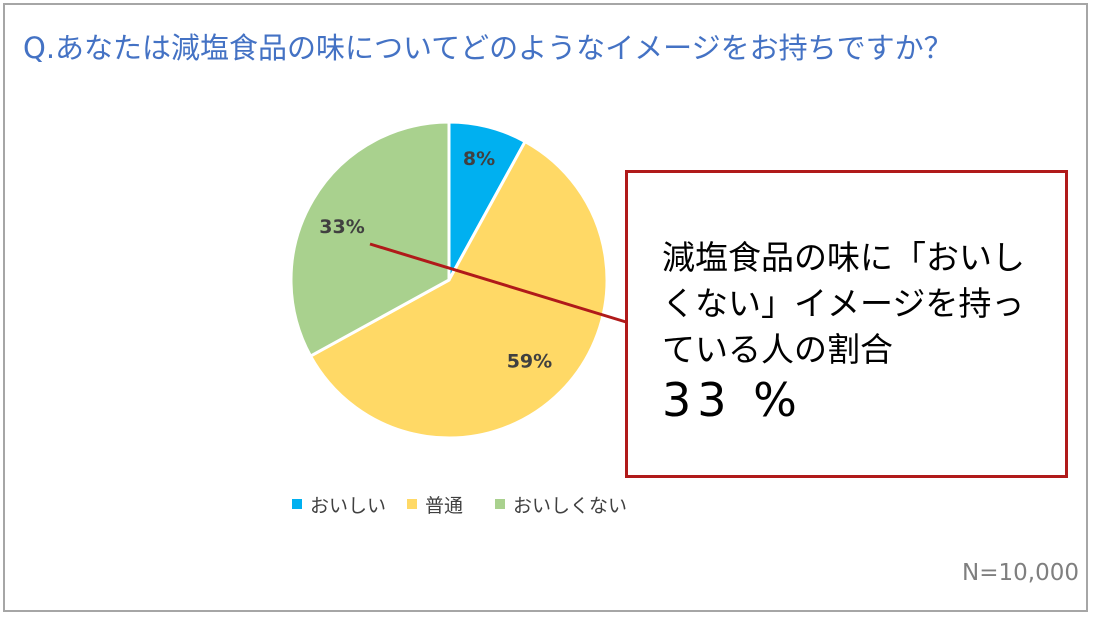 This screenshot has height=617, width=1093. I want to click on callout-text: 減塩食品の味に「おいしくない」イメージを持っている人の割合, so click(843, 303).